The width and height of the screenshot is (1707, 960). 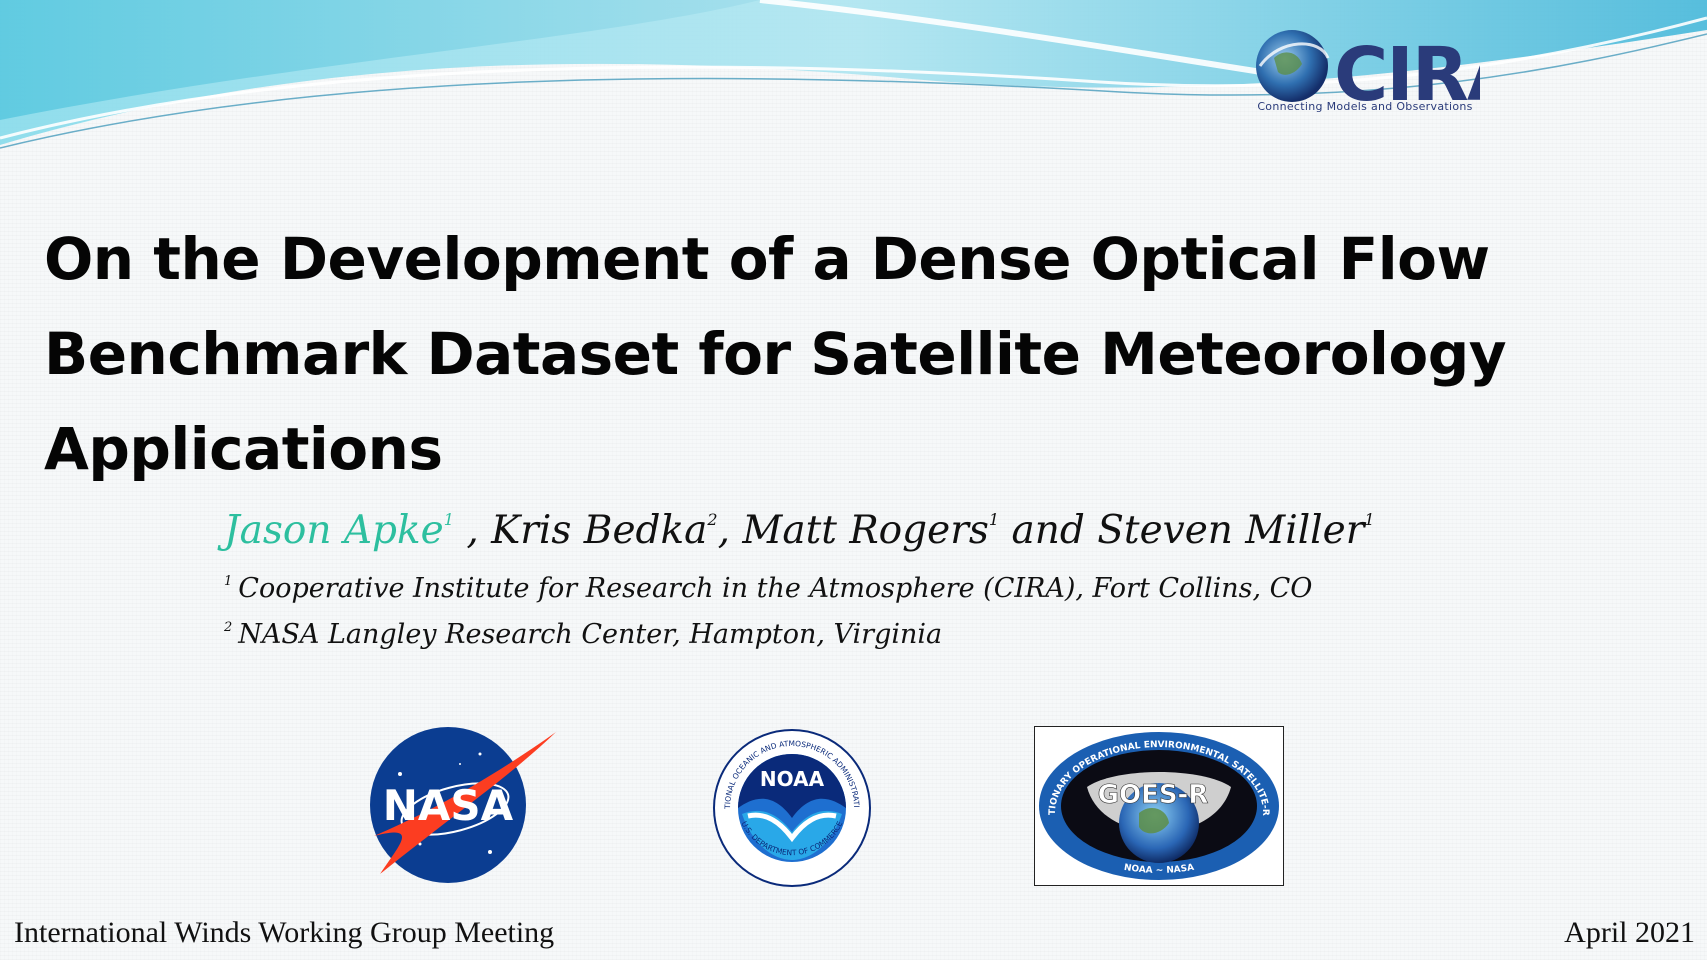 I want to click on title-line-3: Applications, so click(x=243, y=449).